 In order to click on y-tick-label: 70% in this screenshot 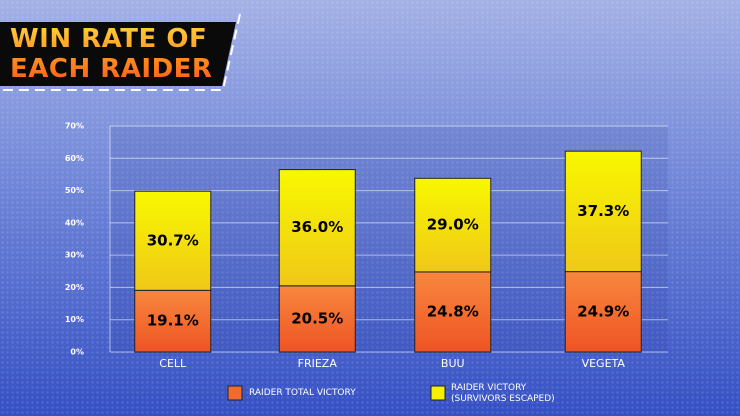, I will do `click(74, 126)`.